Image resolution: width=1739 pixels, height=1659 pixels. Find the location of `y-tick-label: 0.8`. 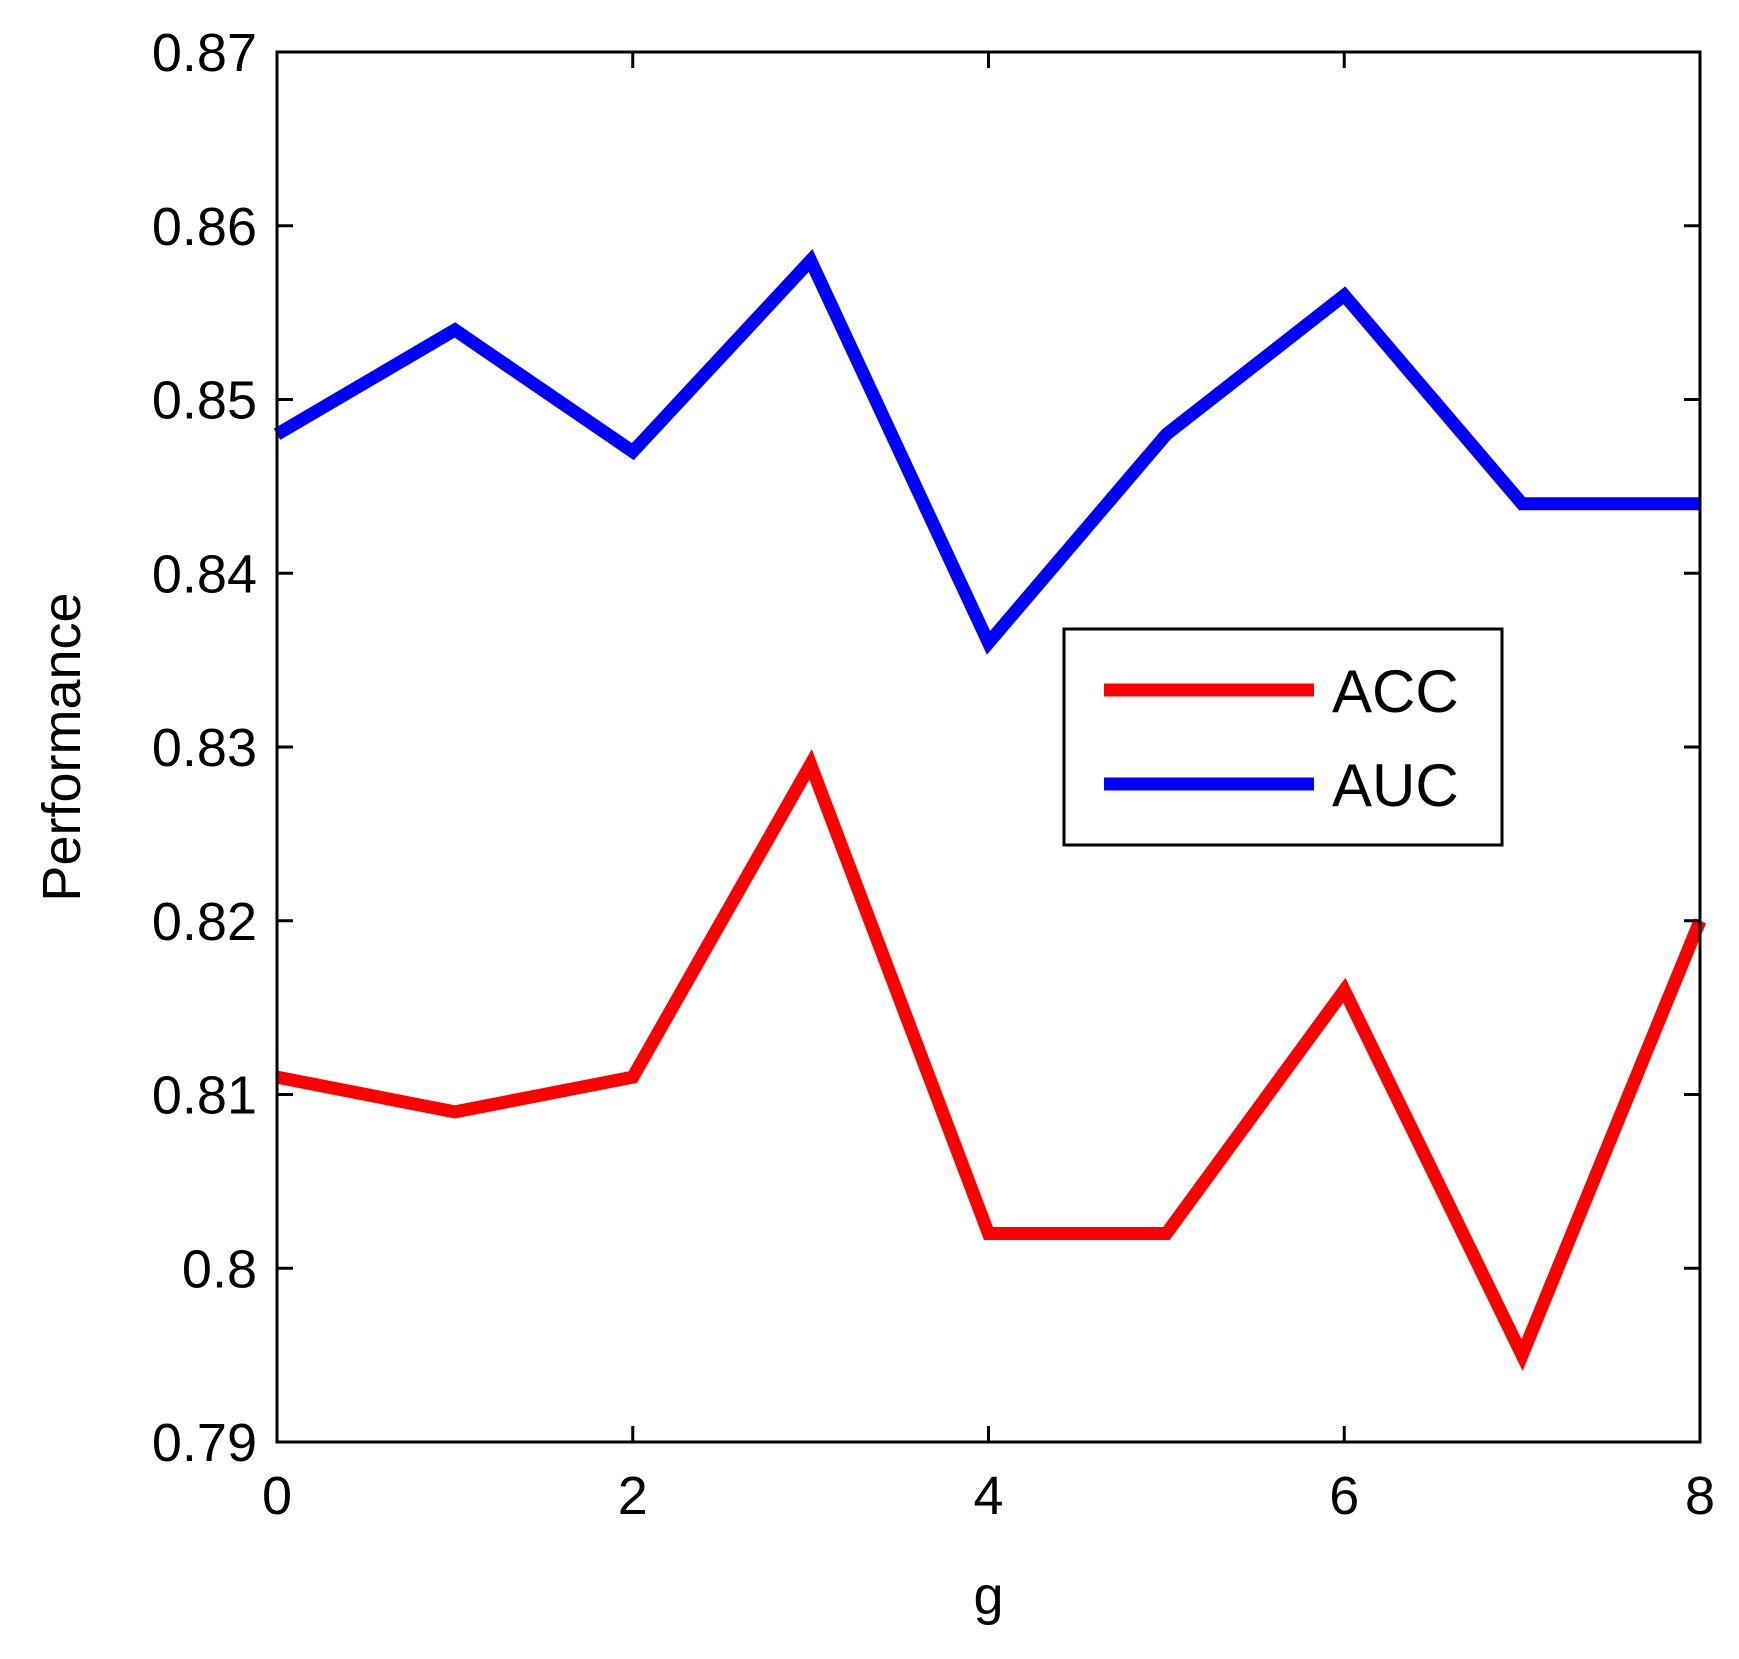

y-tick-label: 0.8 is located at coordinates (219, 1269).